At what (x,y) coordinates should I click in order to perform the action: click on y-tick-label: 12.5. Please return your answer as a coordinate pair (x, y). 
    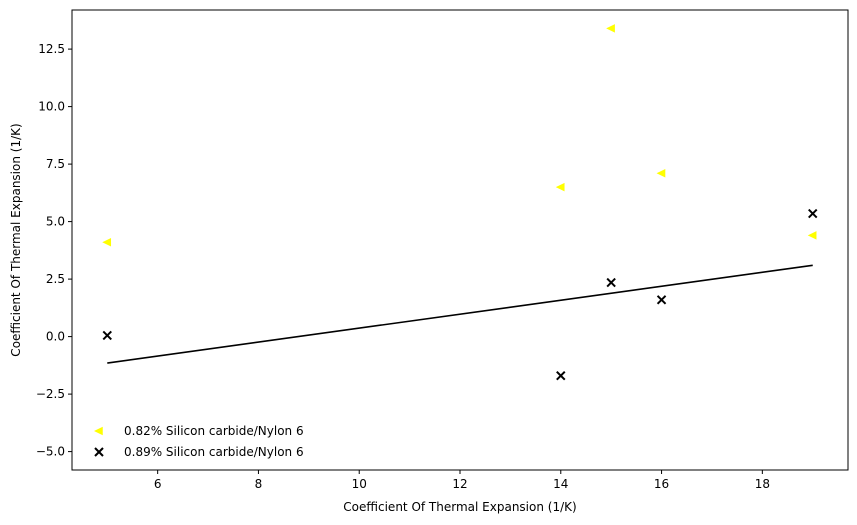
    Looking at the image, I should click on (51, 49).